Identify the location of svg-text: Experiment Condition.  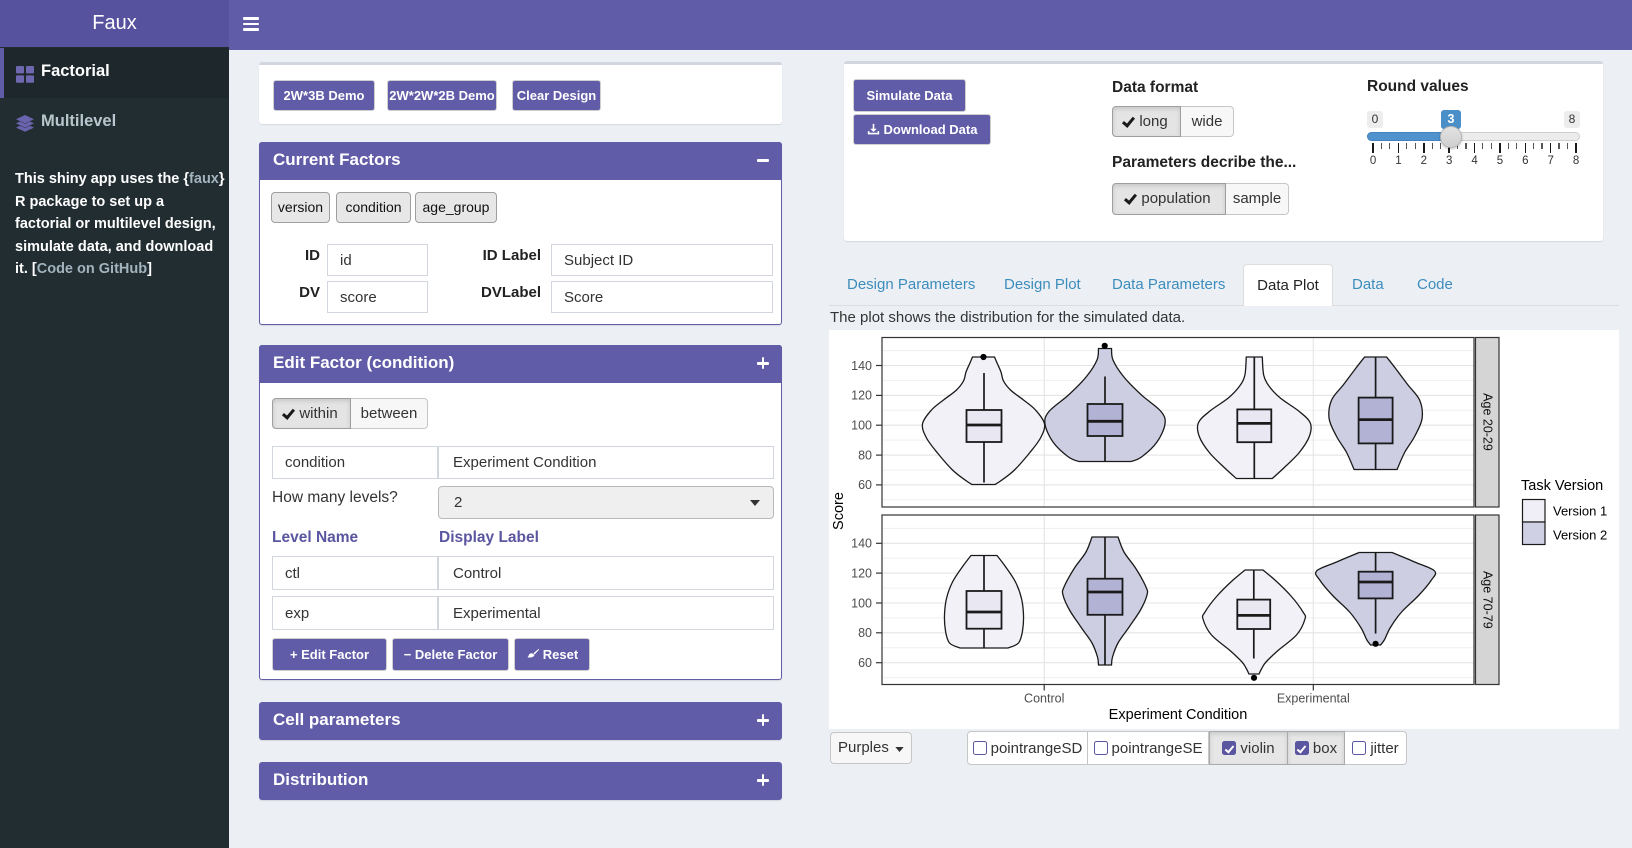
(1178, 715).